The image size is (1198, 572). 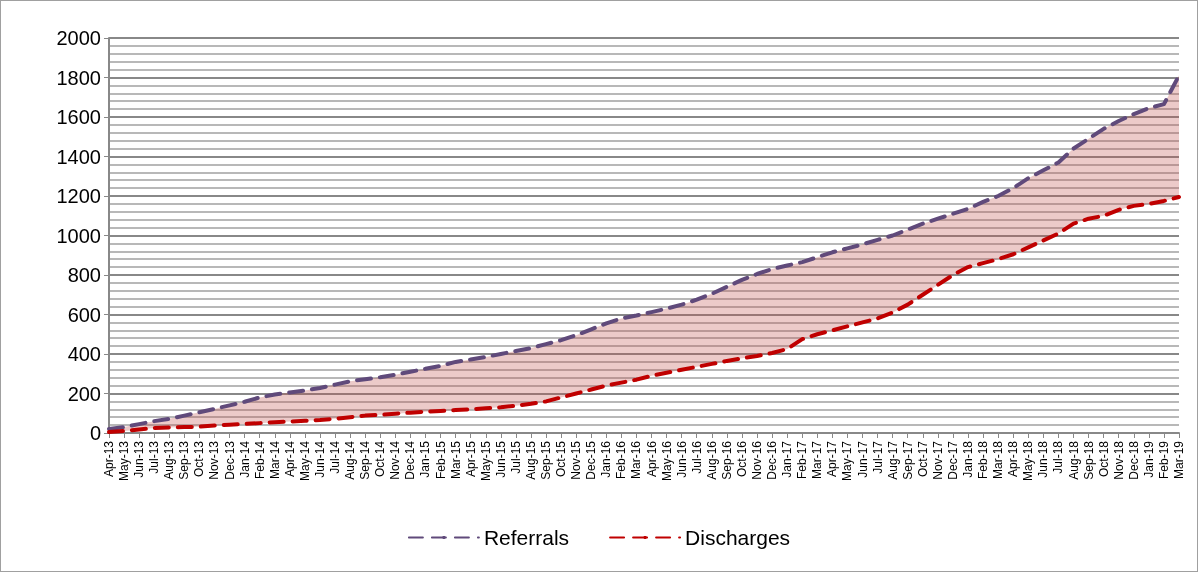 What do you see at coordinates (319, 459) in the screenshot?
I see `x-tick-label: Jun-14` at bounding box center [319, 459].